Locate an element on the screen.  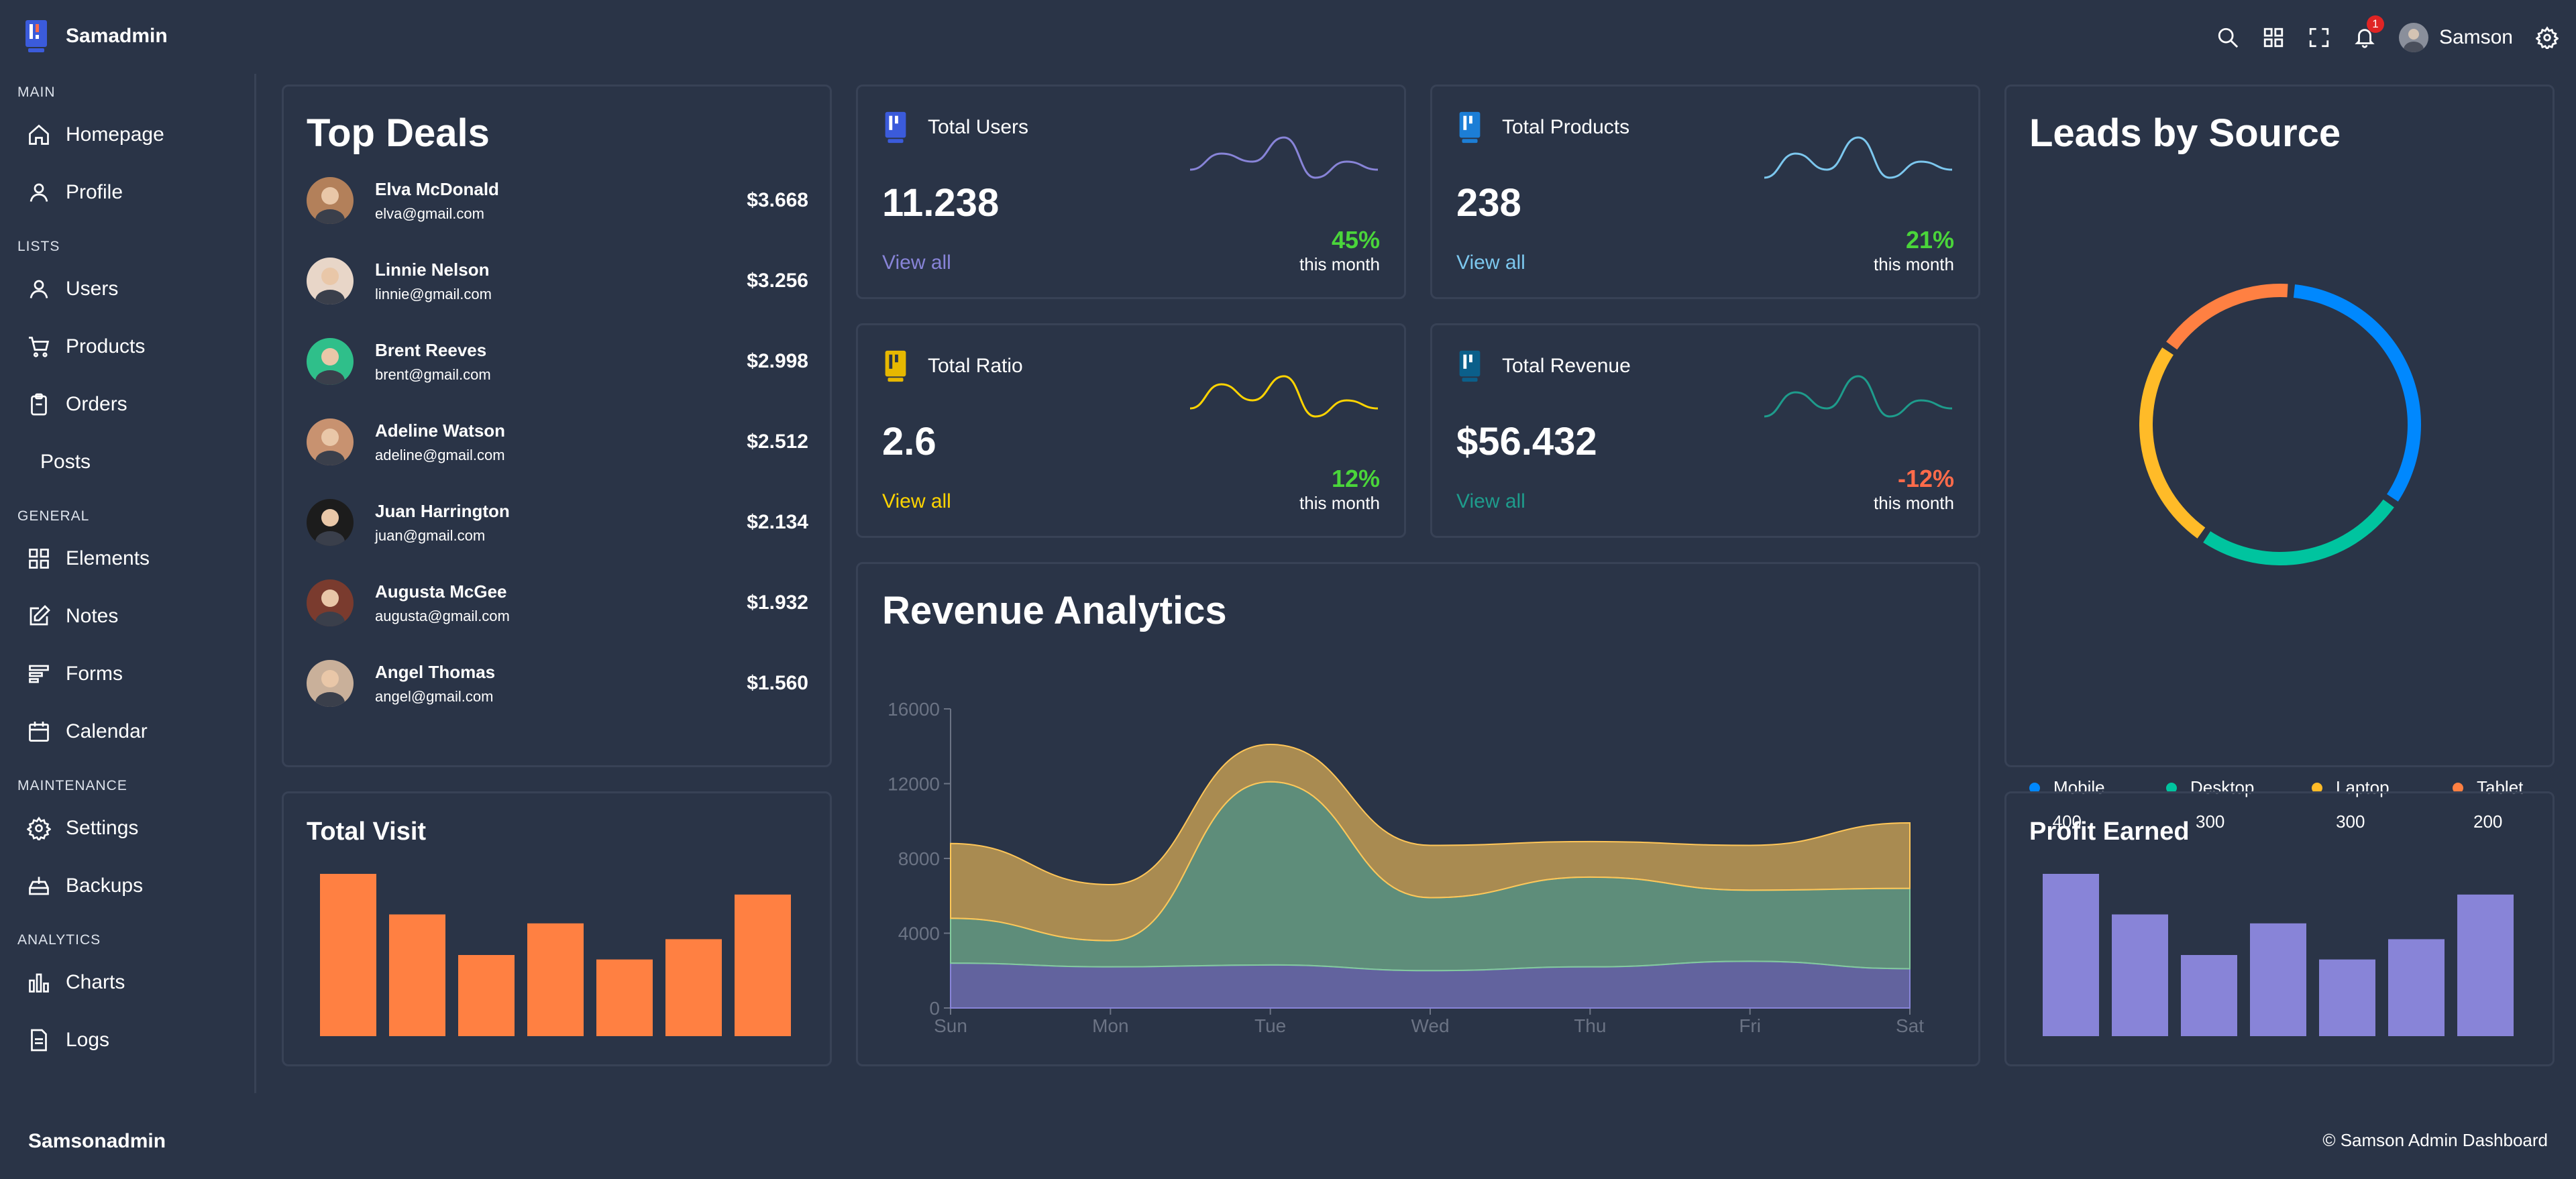
stat-title: Total Ratio is located at coordinates (975, 366).